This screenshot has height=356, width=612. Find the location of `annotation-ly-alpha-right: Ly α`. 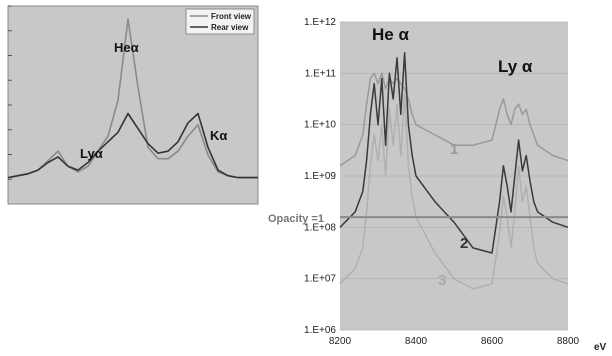

annotation-ly-alpha-right: Ly α is located at coordinates (515, 66).